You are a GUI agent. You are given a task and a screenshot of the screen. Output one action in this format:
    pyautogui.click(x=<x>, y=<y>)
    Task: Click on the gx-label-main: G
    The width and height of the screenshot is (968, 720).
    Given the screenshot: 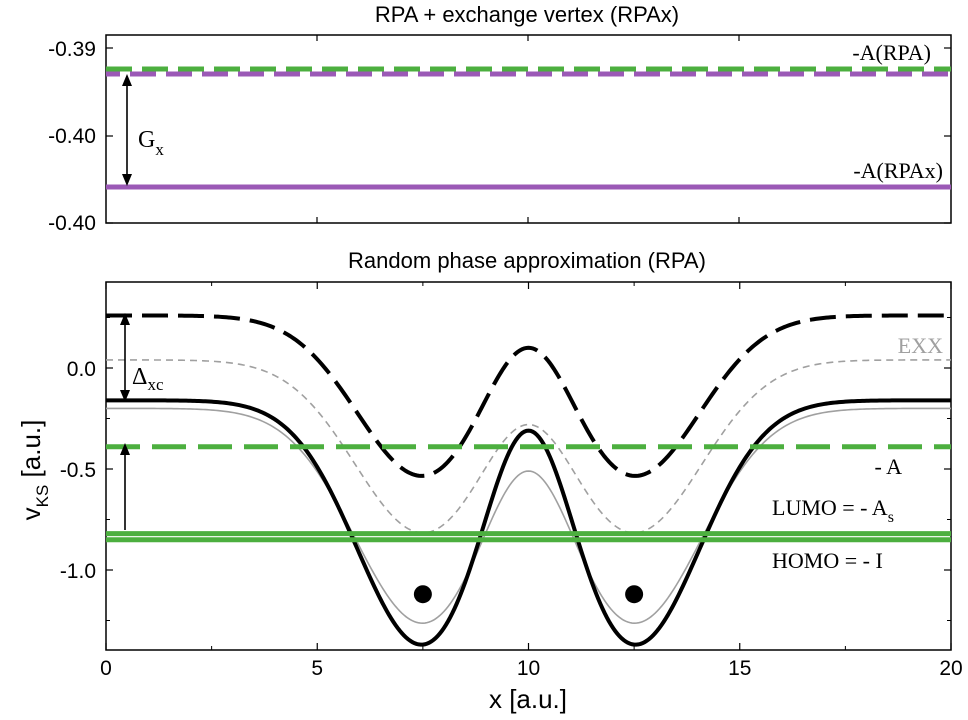 What is the action you would take?
    pyautogui.click(x=146, y=140)
    